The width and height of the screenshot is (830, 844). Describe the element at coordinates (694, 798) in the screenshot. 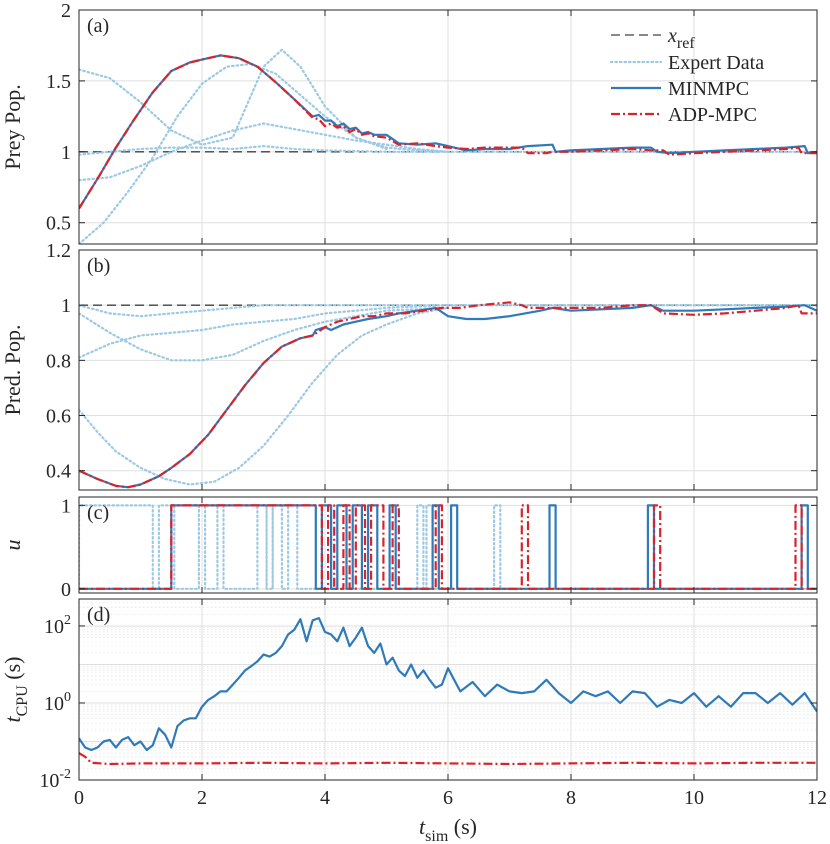

I see `x-tick-label: 10` at that location.